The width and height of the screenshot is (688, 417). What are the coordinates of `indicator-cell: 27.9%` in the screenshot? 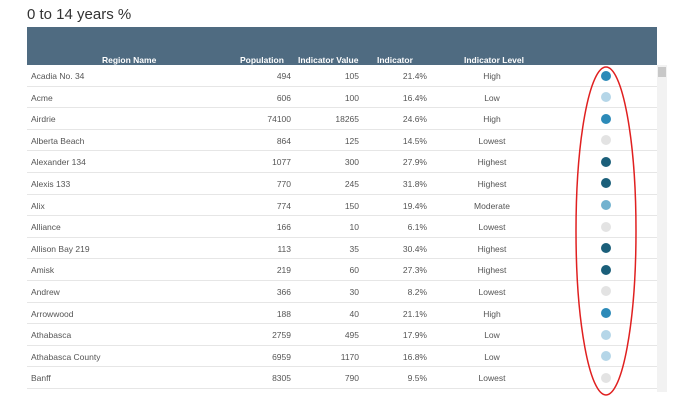 It's located at (414, 162).